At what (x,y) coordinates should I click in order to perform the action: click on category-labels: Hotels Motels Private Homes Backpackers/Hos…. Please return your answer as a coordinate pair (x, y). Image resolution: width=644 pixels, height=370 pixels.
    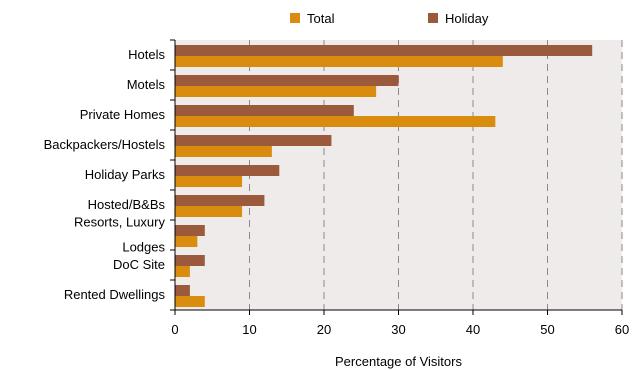
    Looking at the image, I should click on (105, 174).